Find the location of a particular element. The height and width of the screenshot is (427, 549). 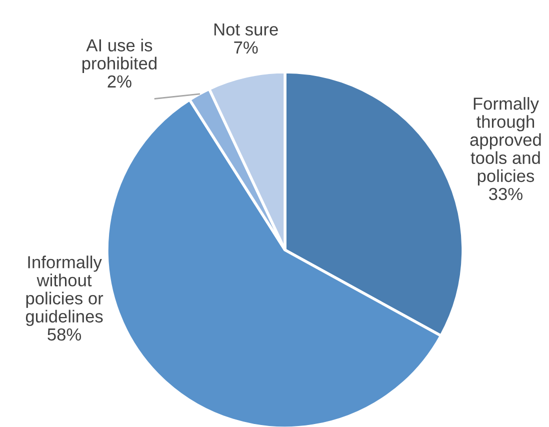

data-label: 33% is located at coordinates (505, 194).